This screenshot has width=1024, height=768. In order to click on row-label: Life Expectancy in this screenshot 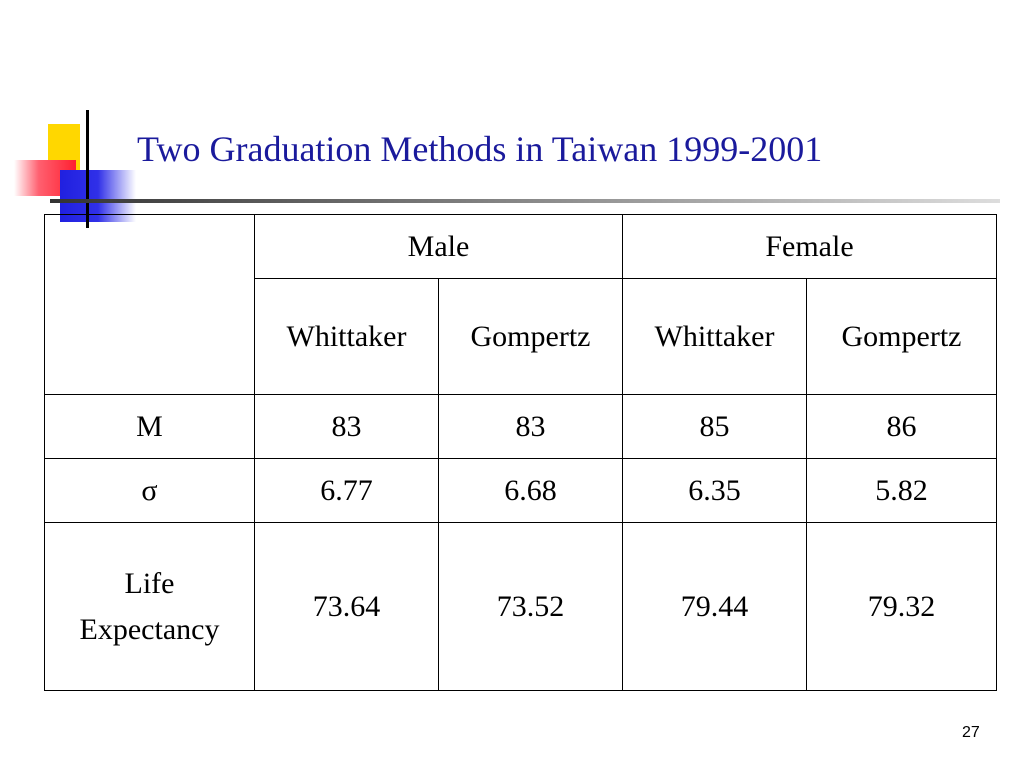, I will do `click(149, 606)`.